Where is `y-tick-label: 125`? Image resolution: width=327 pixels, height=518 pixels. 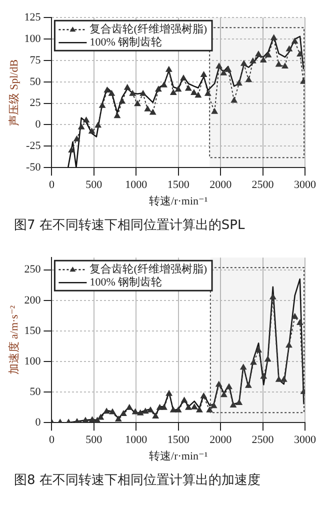 y-tick-label: 125 is located at coordinates (33, 17).